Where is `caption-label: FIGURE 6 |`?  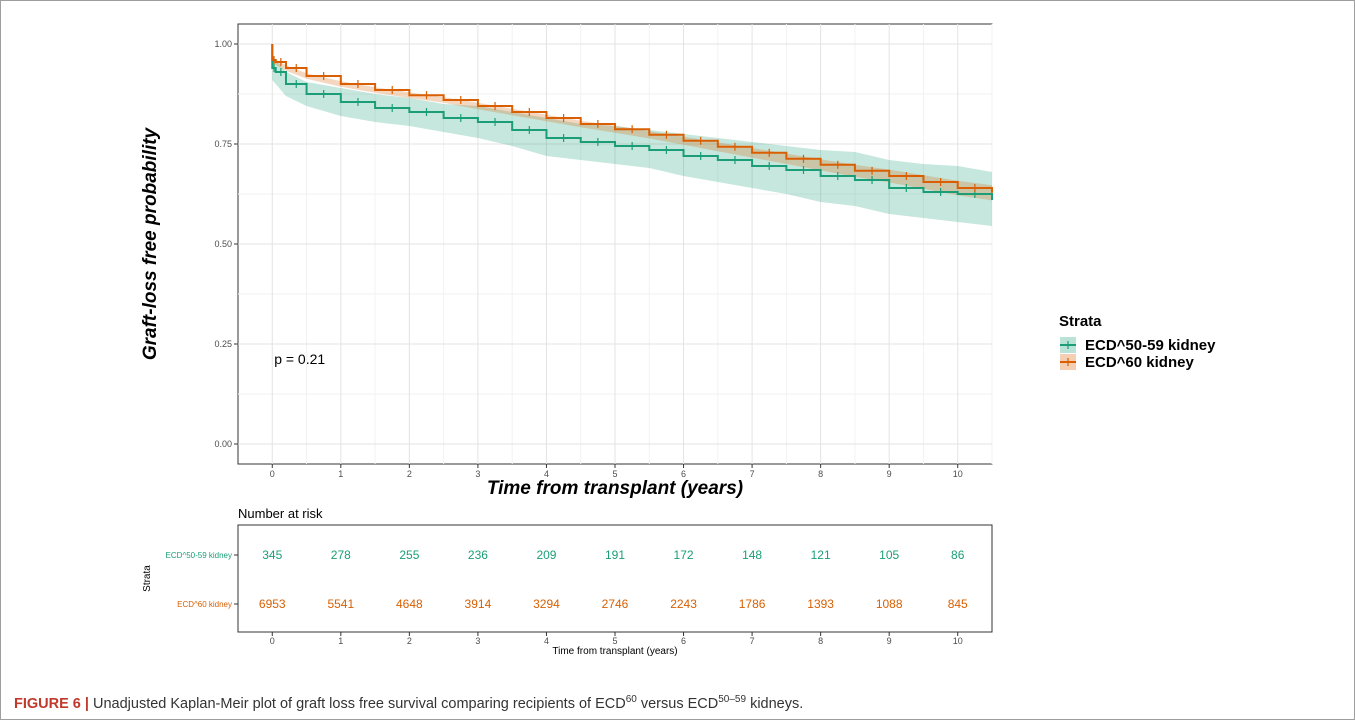 caption-label: FIGURE 6 | is located at coordinates (51, 703).